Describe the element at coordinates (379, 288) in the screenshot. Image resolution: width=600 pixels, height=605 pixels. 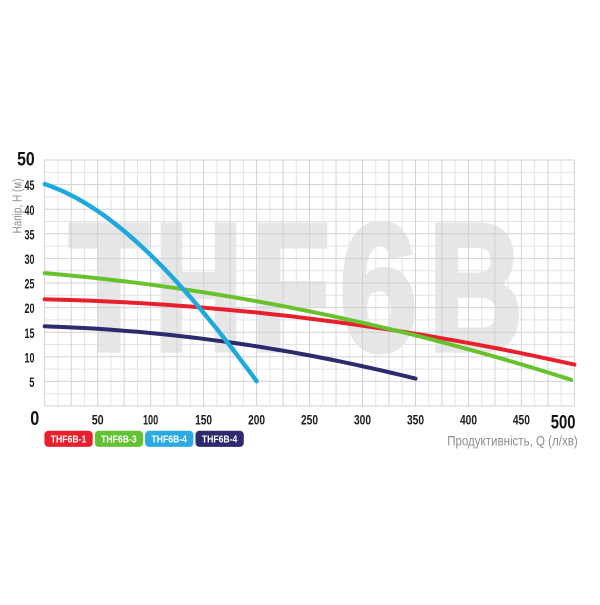
I see `svg-text: 6` at that location.